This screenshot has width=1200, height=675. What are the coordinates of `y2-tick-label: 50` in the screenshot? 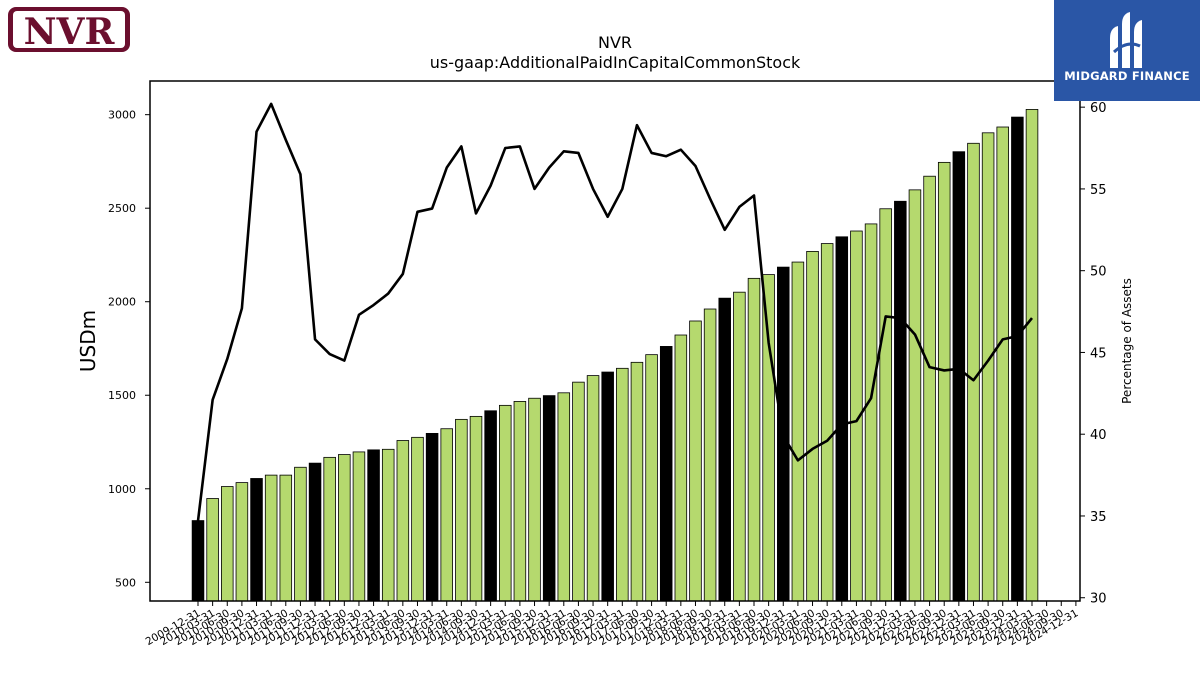 It's located at (1098, 272).